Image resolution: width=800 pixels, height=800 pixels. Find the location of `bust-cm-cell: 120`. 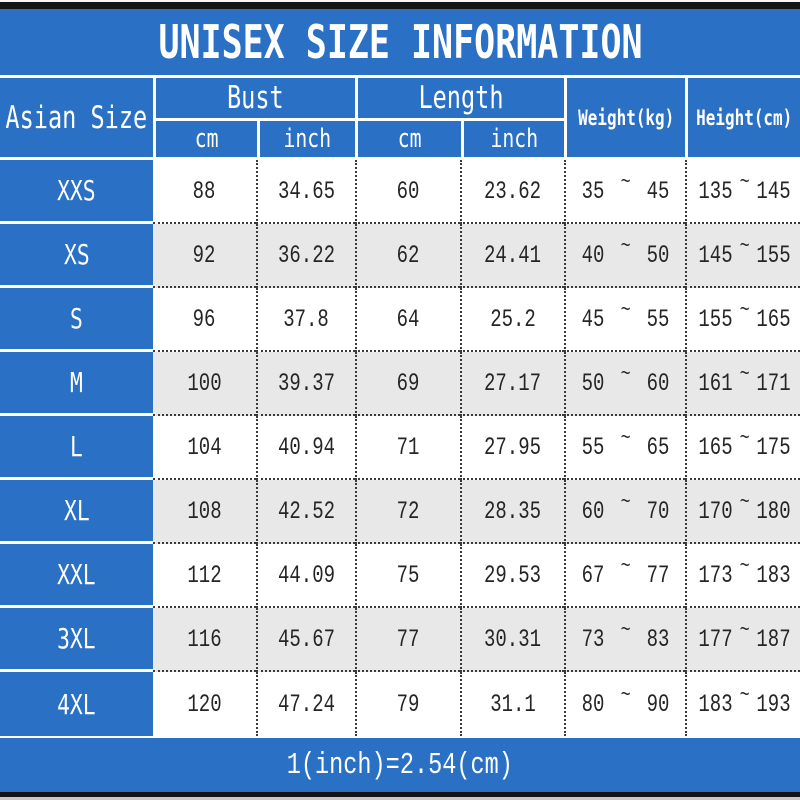

bust-cm-cell: 120 is located at coordinates (204, 704).